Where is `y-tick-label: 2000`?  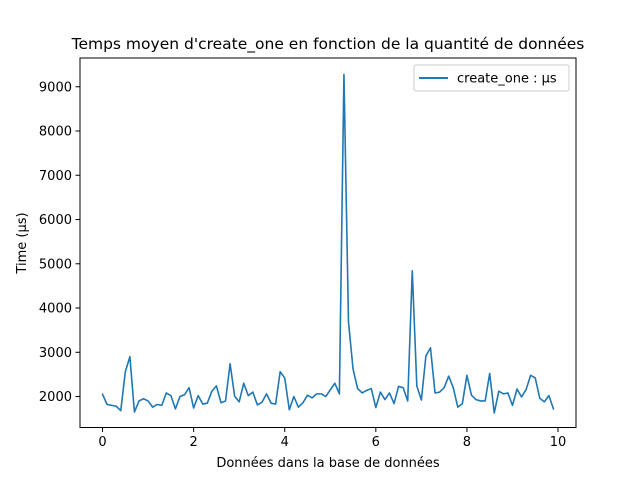
y-tick-label: 2000 is located at coordinates (55, 397).